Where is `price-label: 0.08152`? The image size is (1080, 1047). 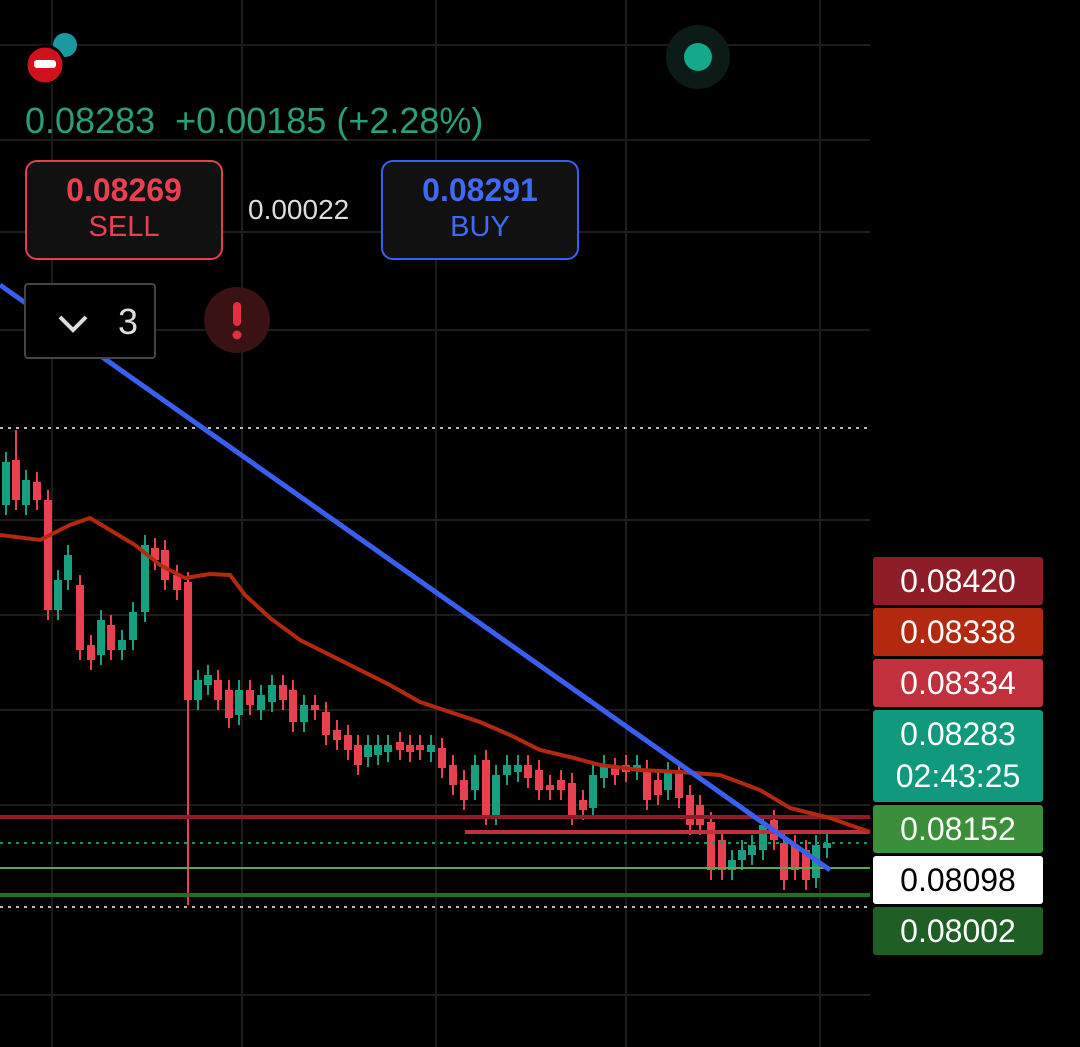 price-label: 0.08152 is located at coordinates (958, 829).